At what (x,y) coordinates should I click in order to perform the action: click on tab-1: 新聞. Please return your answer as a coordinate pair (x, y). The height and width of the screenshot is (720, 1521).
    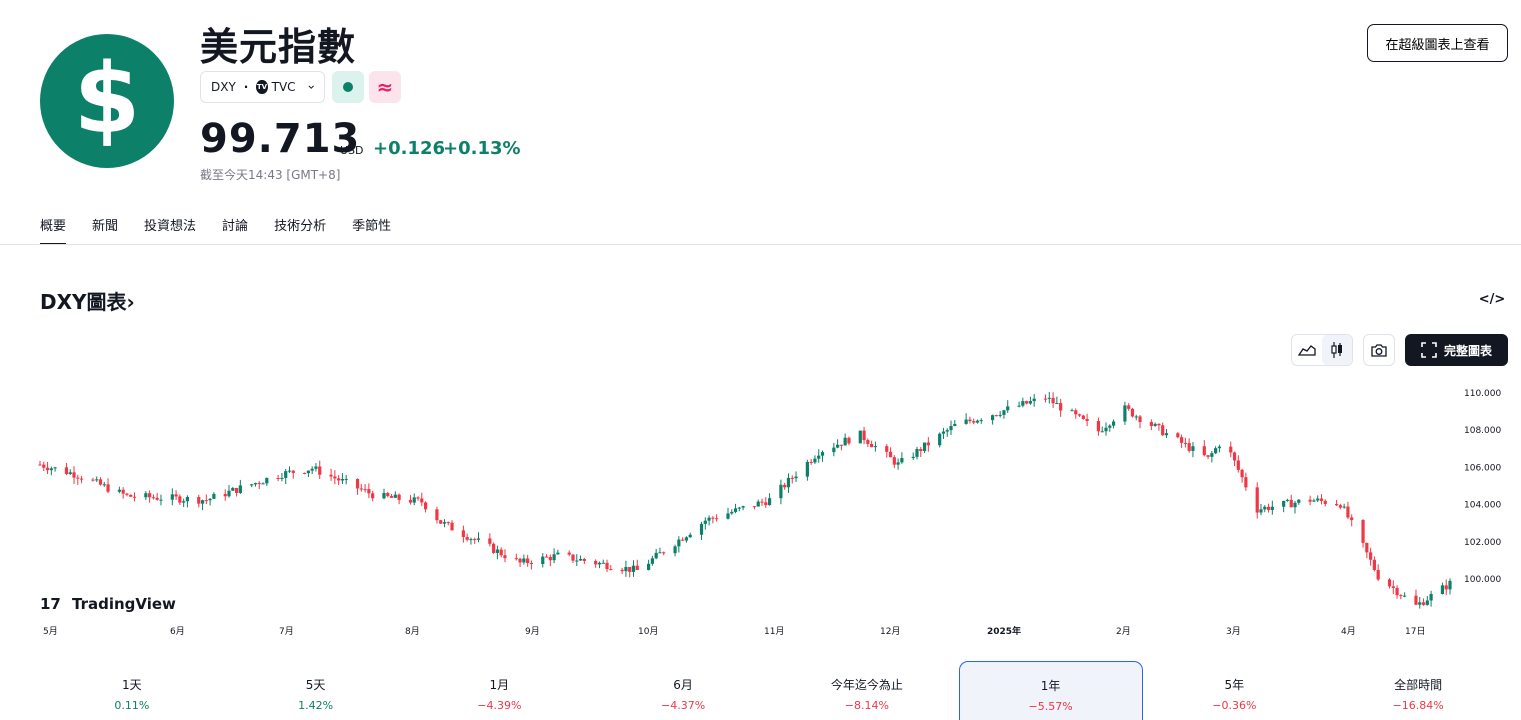
    Looking at the image, I should click on (105, 226).